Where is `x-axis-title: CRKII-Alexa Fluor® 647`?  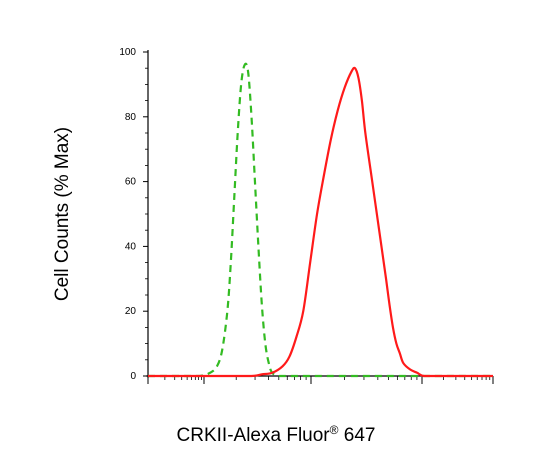
x-axis-title: CRKII-Alexa Fluor® 647 is located at coordinates (276, 434).